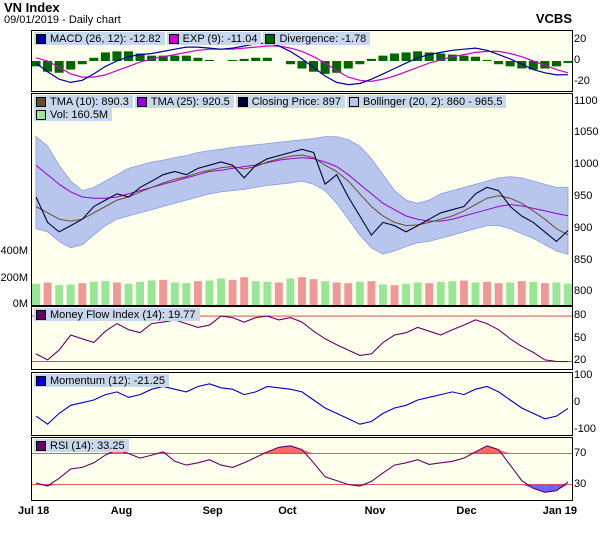  Describe the element at coordinates (583, 227) in the screenshot. I see `y-tick-label: 900` at that location.